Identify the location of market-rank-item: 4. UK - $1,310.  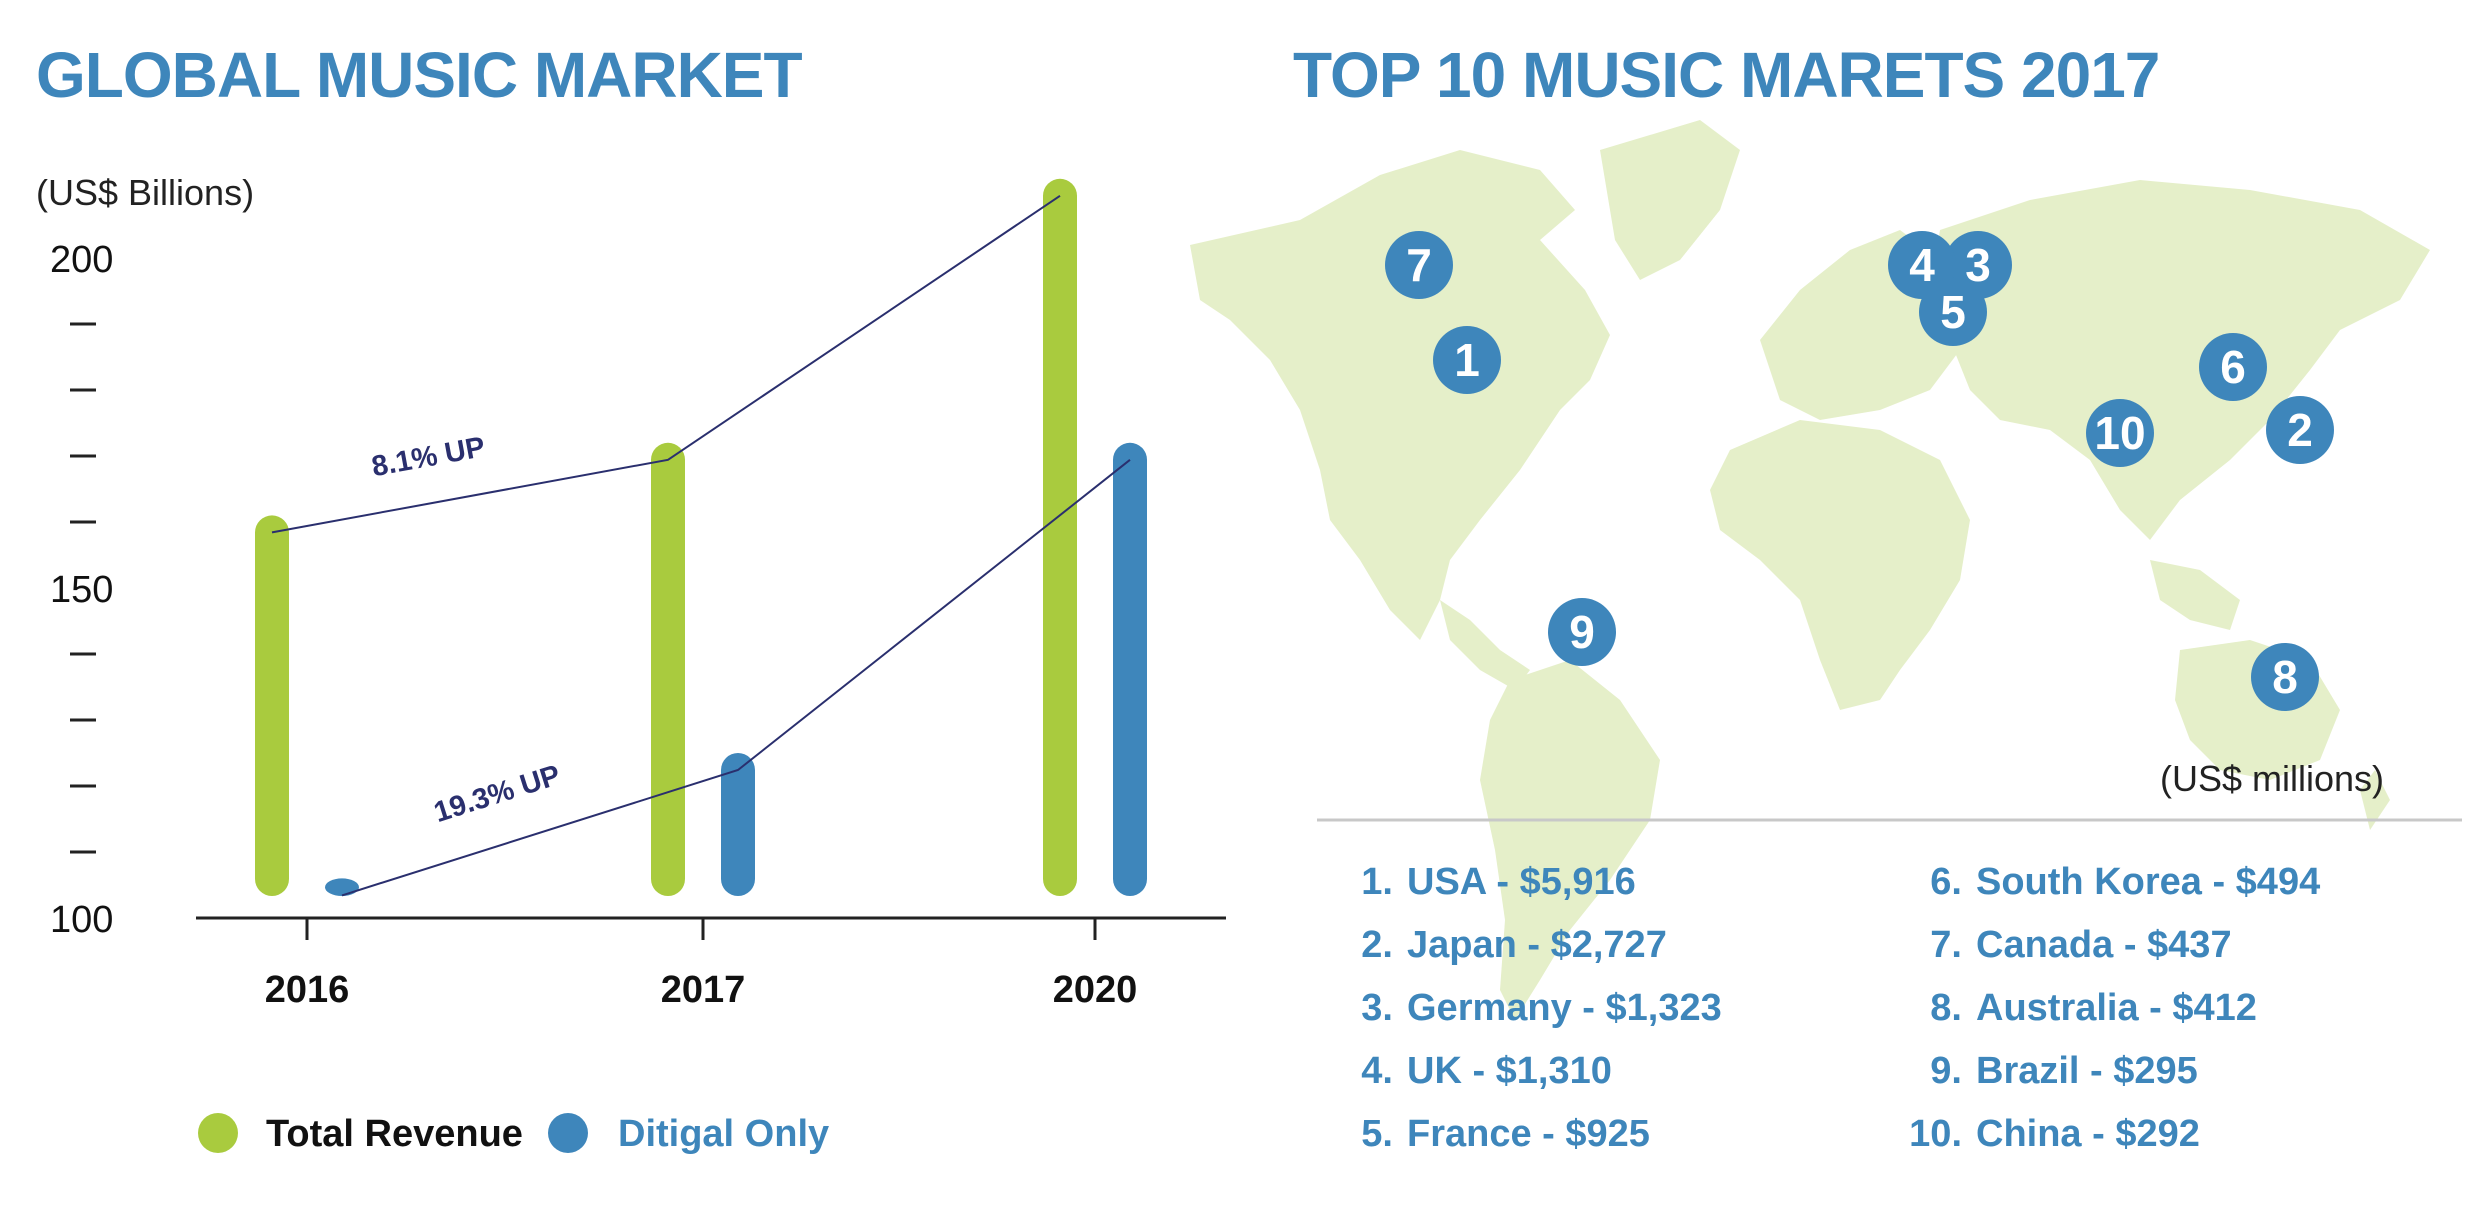
(1474, 1071).